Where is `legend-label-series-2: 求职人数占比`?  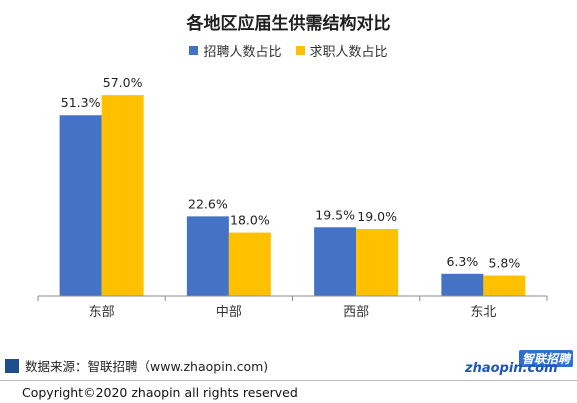 legend-label-series-2: 求职人数占比 is located at coordinates (348, 52).